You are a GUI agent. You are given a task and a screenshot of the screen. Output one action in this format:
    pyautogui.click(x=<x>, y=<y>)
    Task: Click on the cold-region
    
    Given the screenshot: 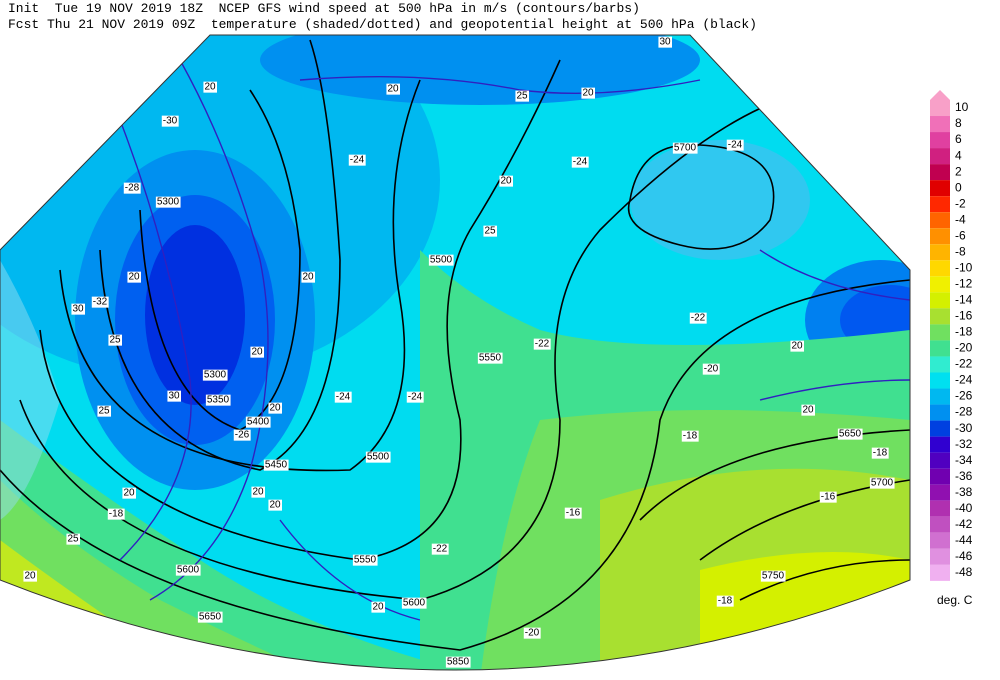 What is the action you would take?
    pyautogui.click(x=720, y=200)
    